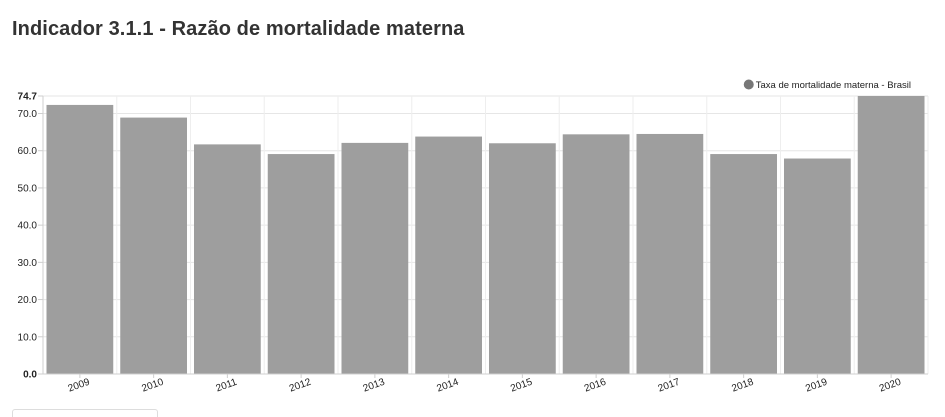 This screenshot has height=417, width=945. Describe the element at coordinates (521, 386) in the screenshot. I see `x-tick-label-2015: 2015` at that location.